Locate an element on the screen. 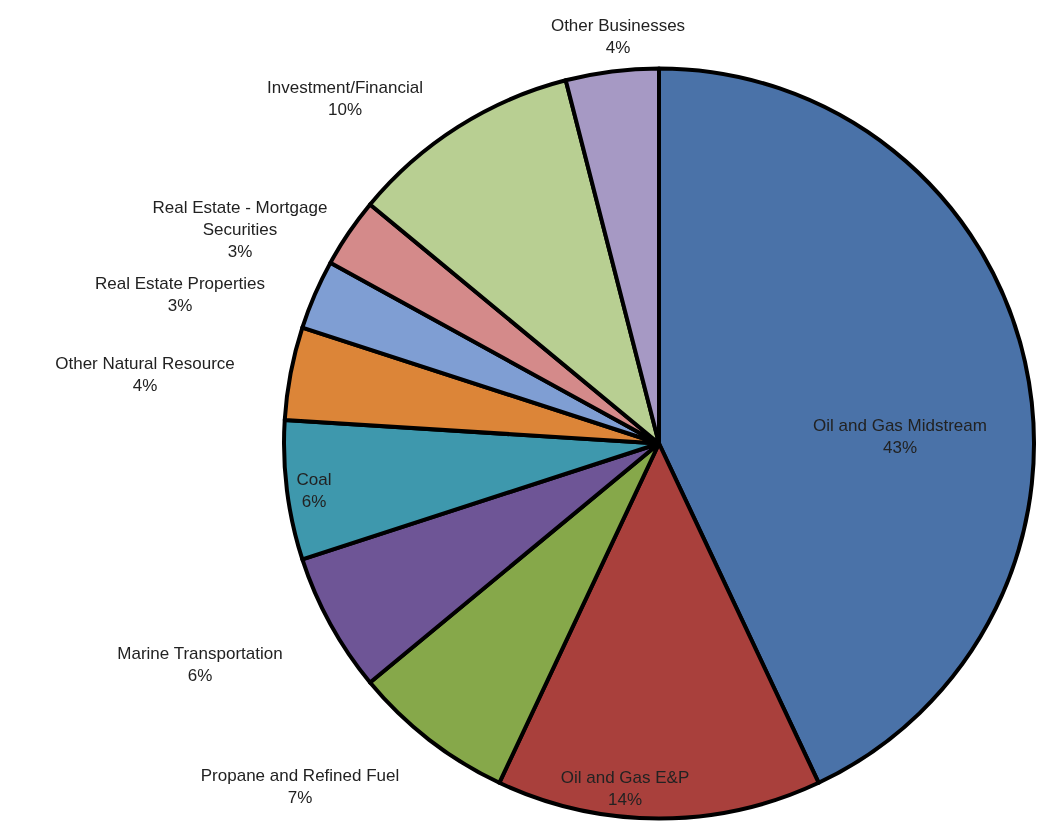  slice-label: Other Businesses is located at coordinates (618, 26).